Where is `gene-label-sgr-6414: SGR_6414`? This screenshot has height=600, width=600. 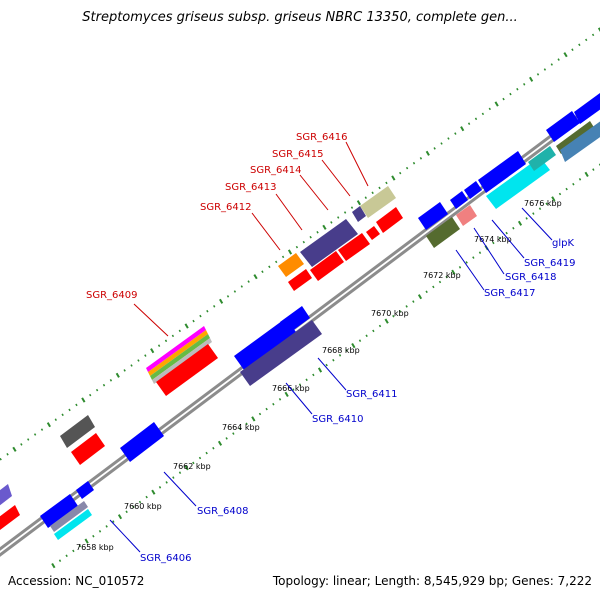 gene-label-sgr-6414: SGR_6414 is located at coordinates (276, 170).